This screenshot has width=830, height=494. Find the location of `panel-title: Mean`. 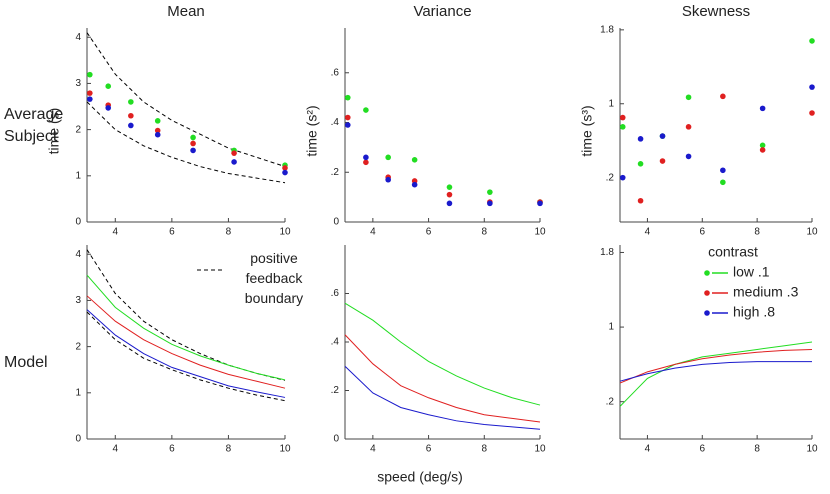

panel-title: Mean is located at coordinates (186, 11).